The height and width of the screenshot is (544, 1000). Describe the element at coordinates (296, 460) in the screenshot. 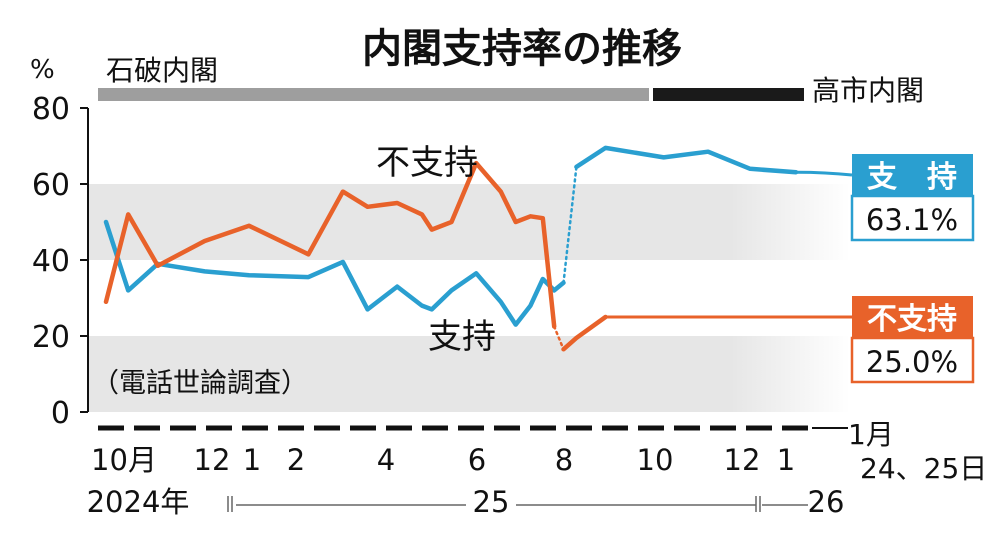

I see `x-month-label: 2` at that location.